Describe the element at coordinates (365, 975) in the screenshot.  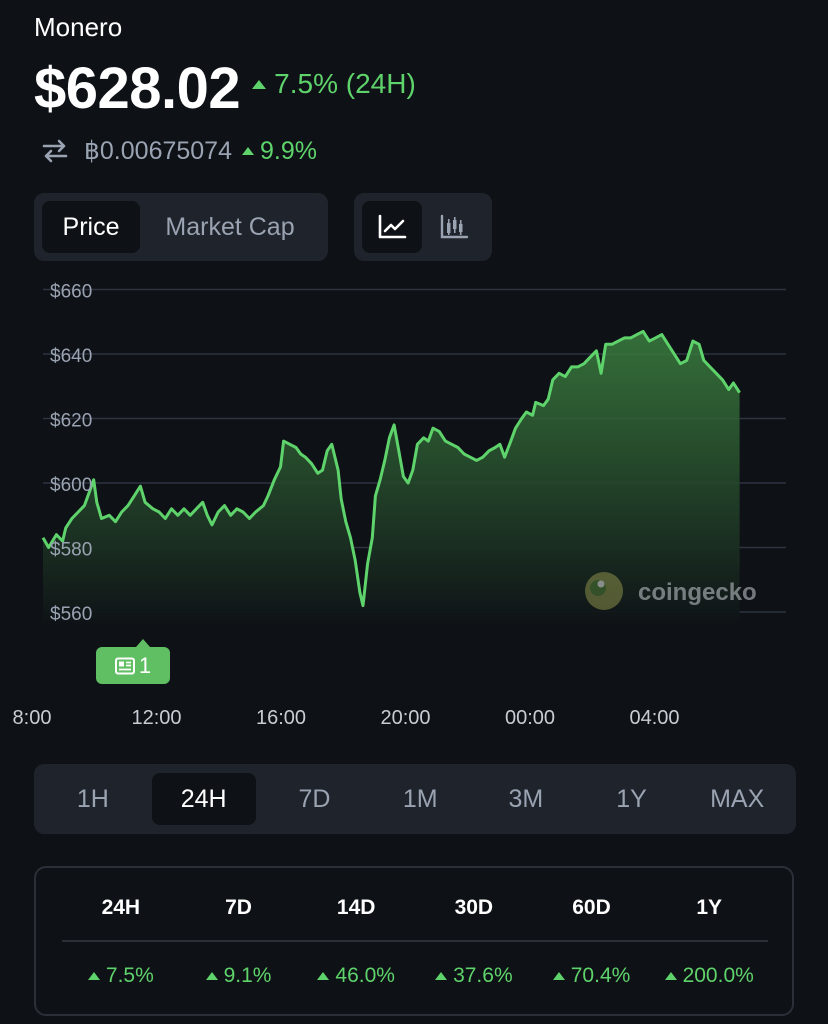
I see `perf-value-text: 46.0%` at that location.